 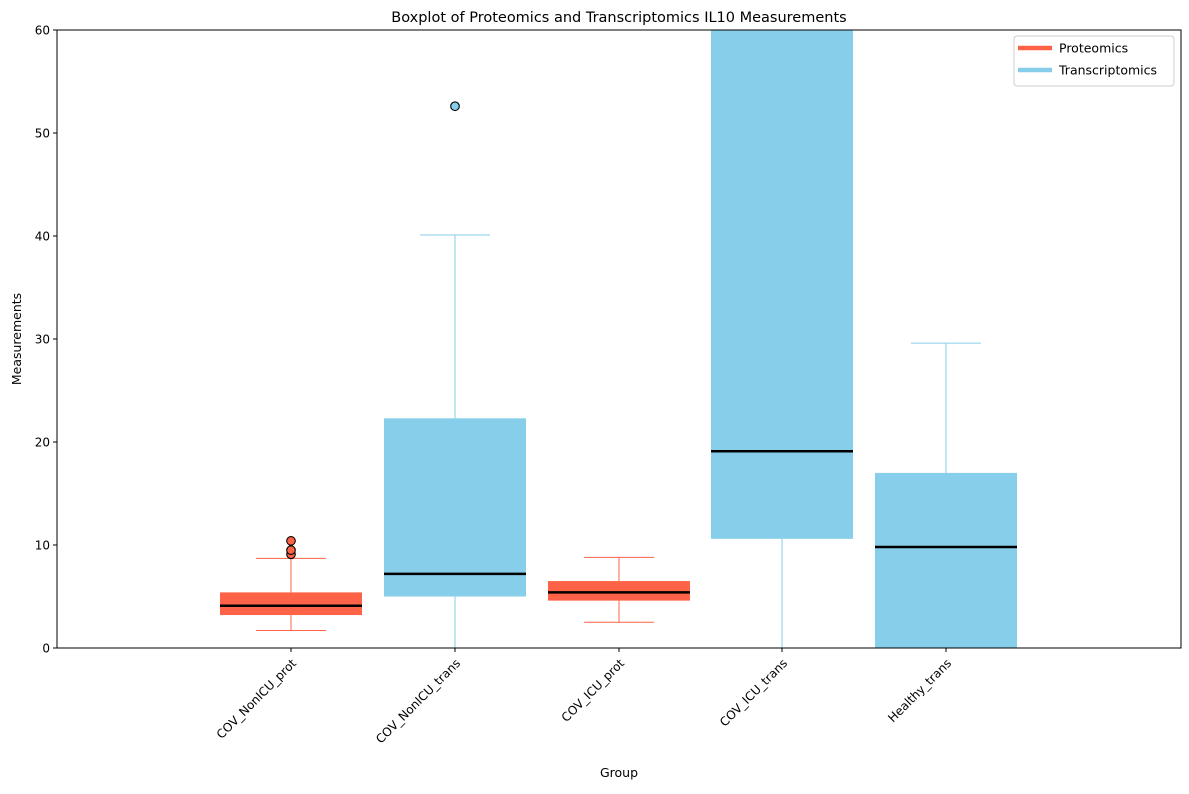 I want to click on y-tick-label: 20, so click(x=42, y=443).